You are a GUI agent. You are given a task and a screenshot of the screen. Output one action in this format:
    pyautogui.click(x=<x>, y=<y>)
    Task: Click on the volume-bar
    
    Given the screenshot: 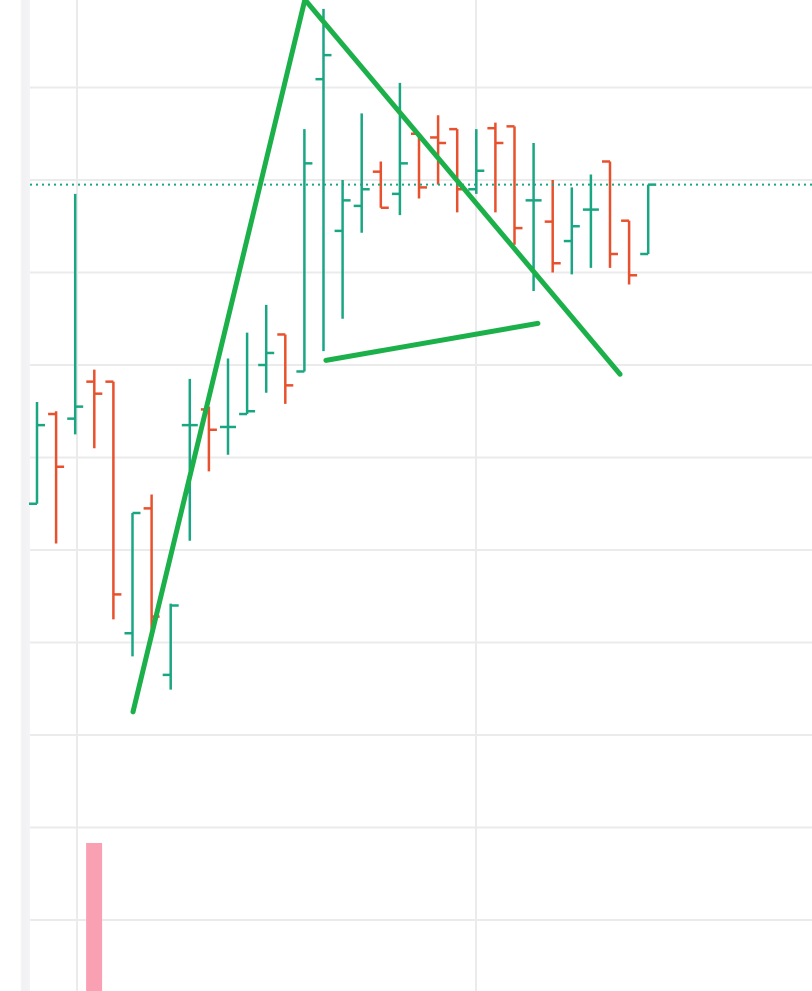 What is the action you would take?
    pyautogui.click(x=94, y=917)
    